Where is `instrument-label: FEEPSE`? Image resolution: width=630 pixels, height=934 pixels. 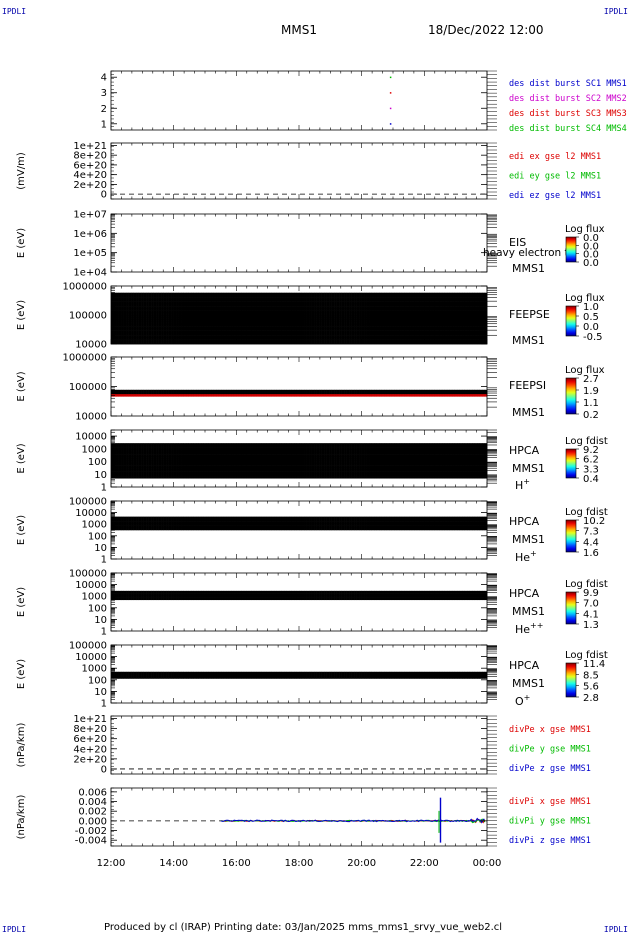
instrument-label: FEEPSE is located at coordinates (529, 314).